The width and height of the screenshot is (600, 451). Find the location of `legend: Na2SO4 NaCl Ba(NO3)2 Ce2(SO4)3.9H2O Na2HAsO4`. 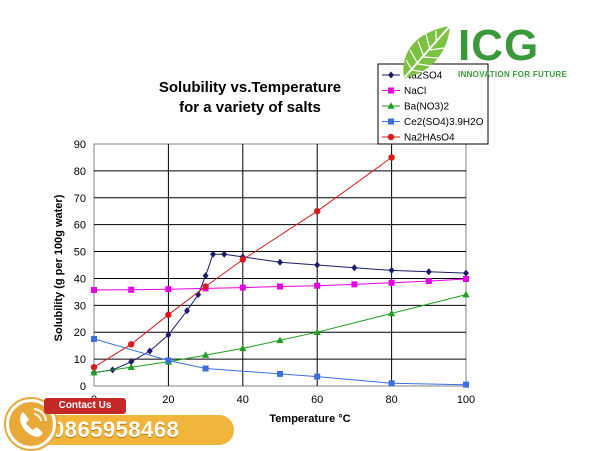

legend: Na2SO4 NaCl Ba(NO3)2 Ce2(SO4)3.9H2O Na2HAsO4 is located at coordinates (433, 104).